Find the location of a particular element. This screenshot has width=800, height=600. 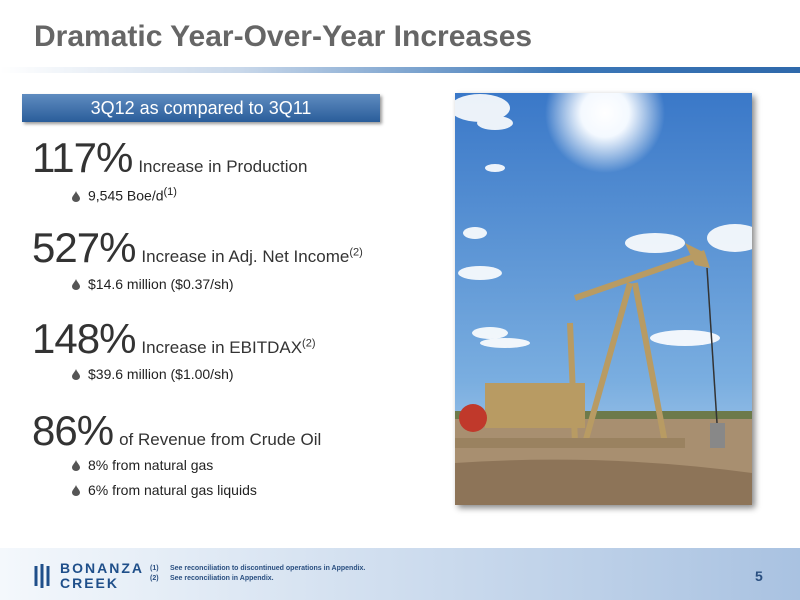

logo-mark is located at coordinates (42, 576).